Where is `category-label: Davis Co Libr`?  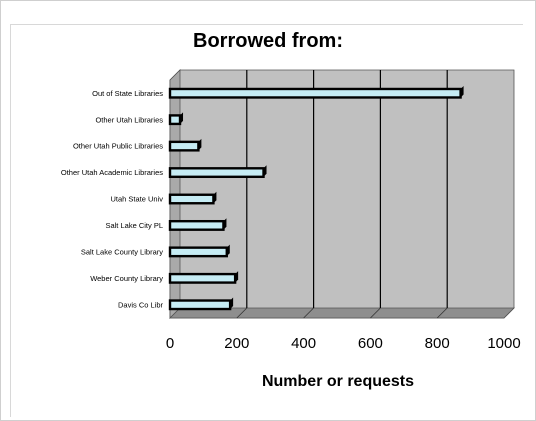 category-label: Davis Co Libr is located at coordinates (141, 304).